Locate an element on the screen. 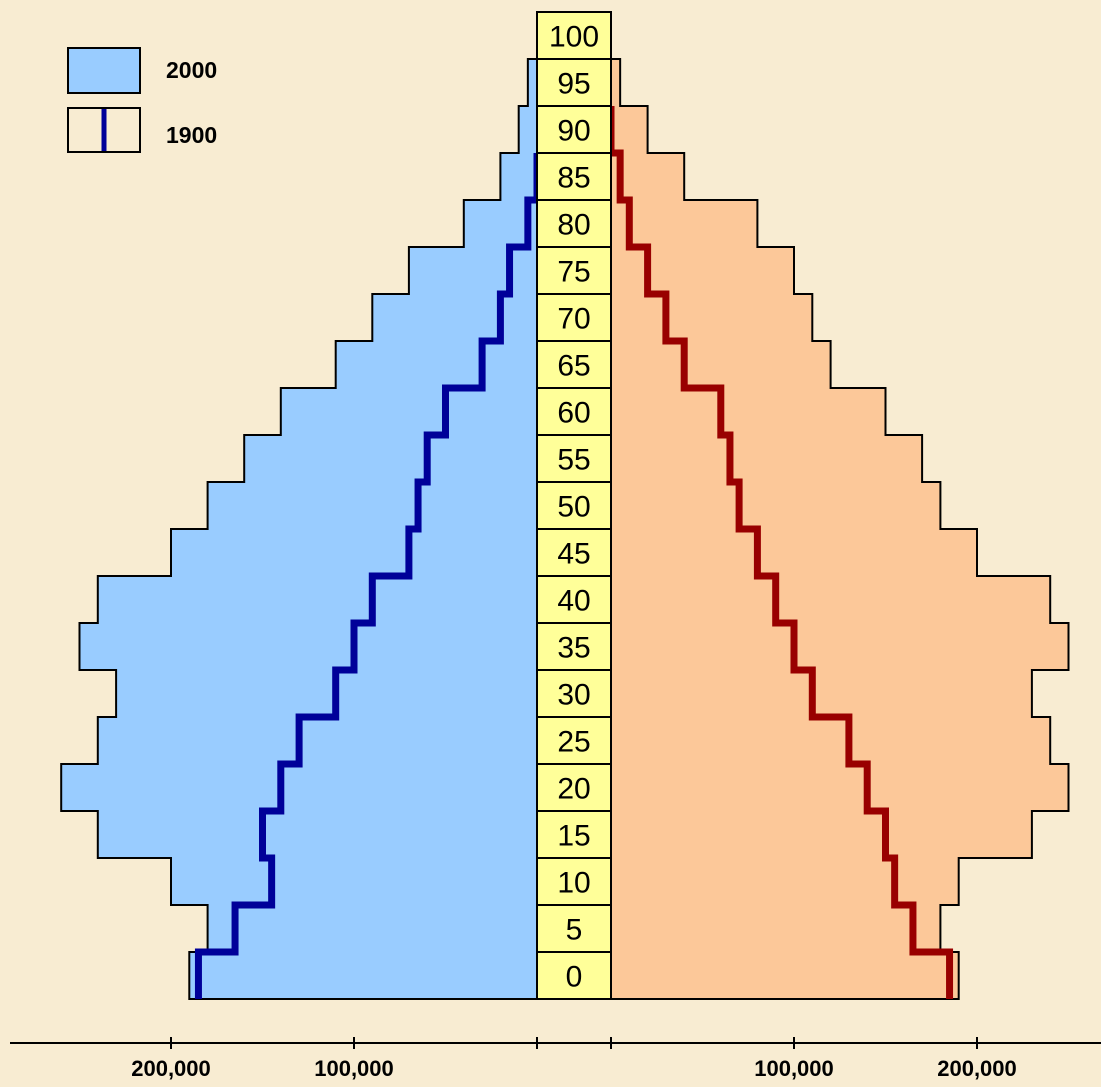 This screenshot has width=1101, height=1087. x-tick-label-left-100000: 100,000 is located at coordinates (354, 1068).